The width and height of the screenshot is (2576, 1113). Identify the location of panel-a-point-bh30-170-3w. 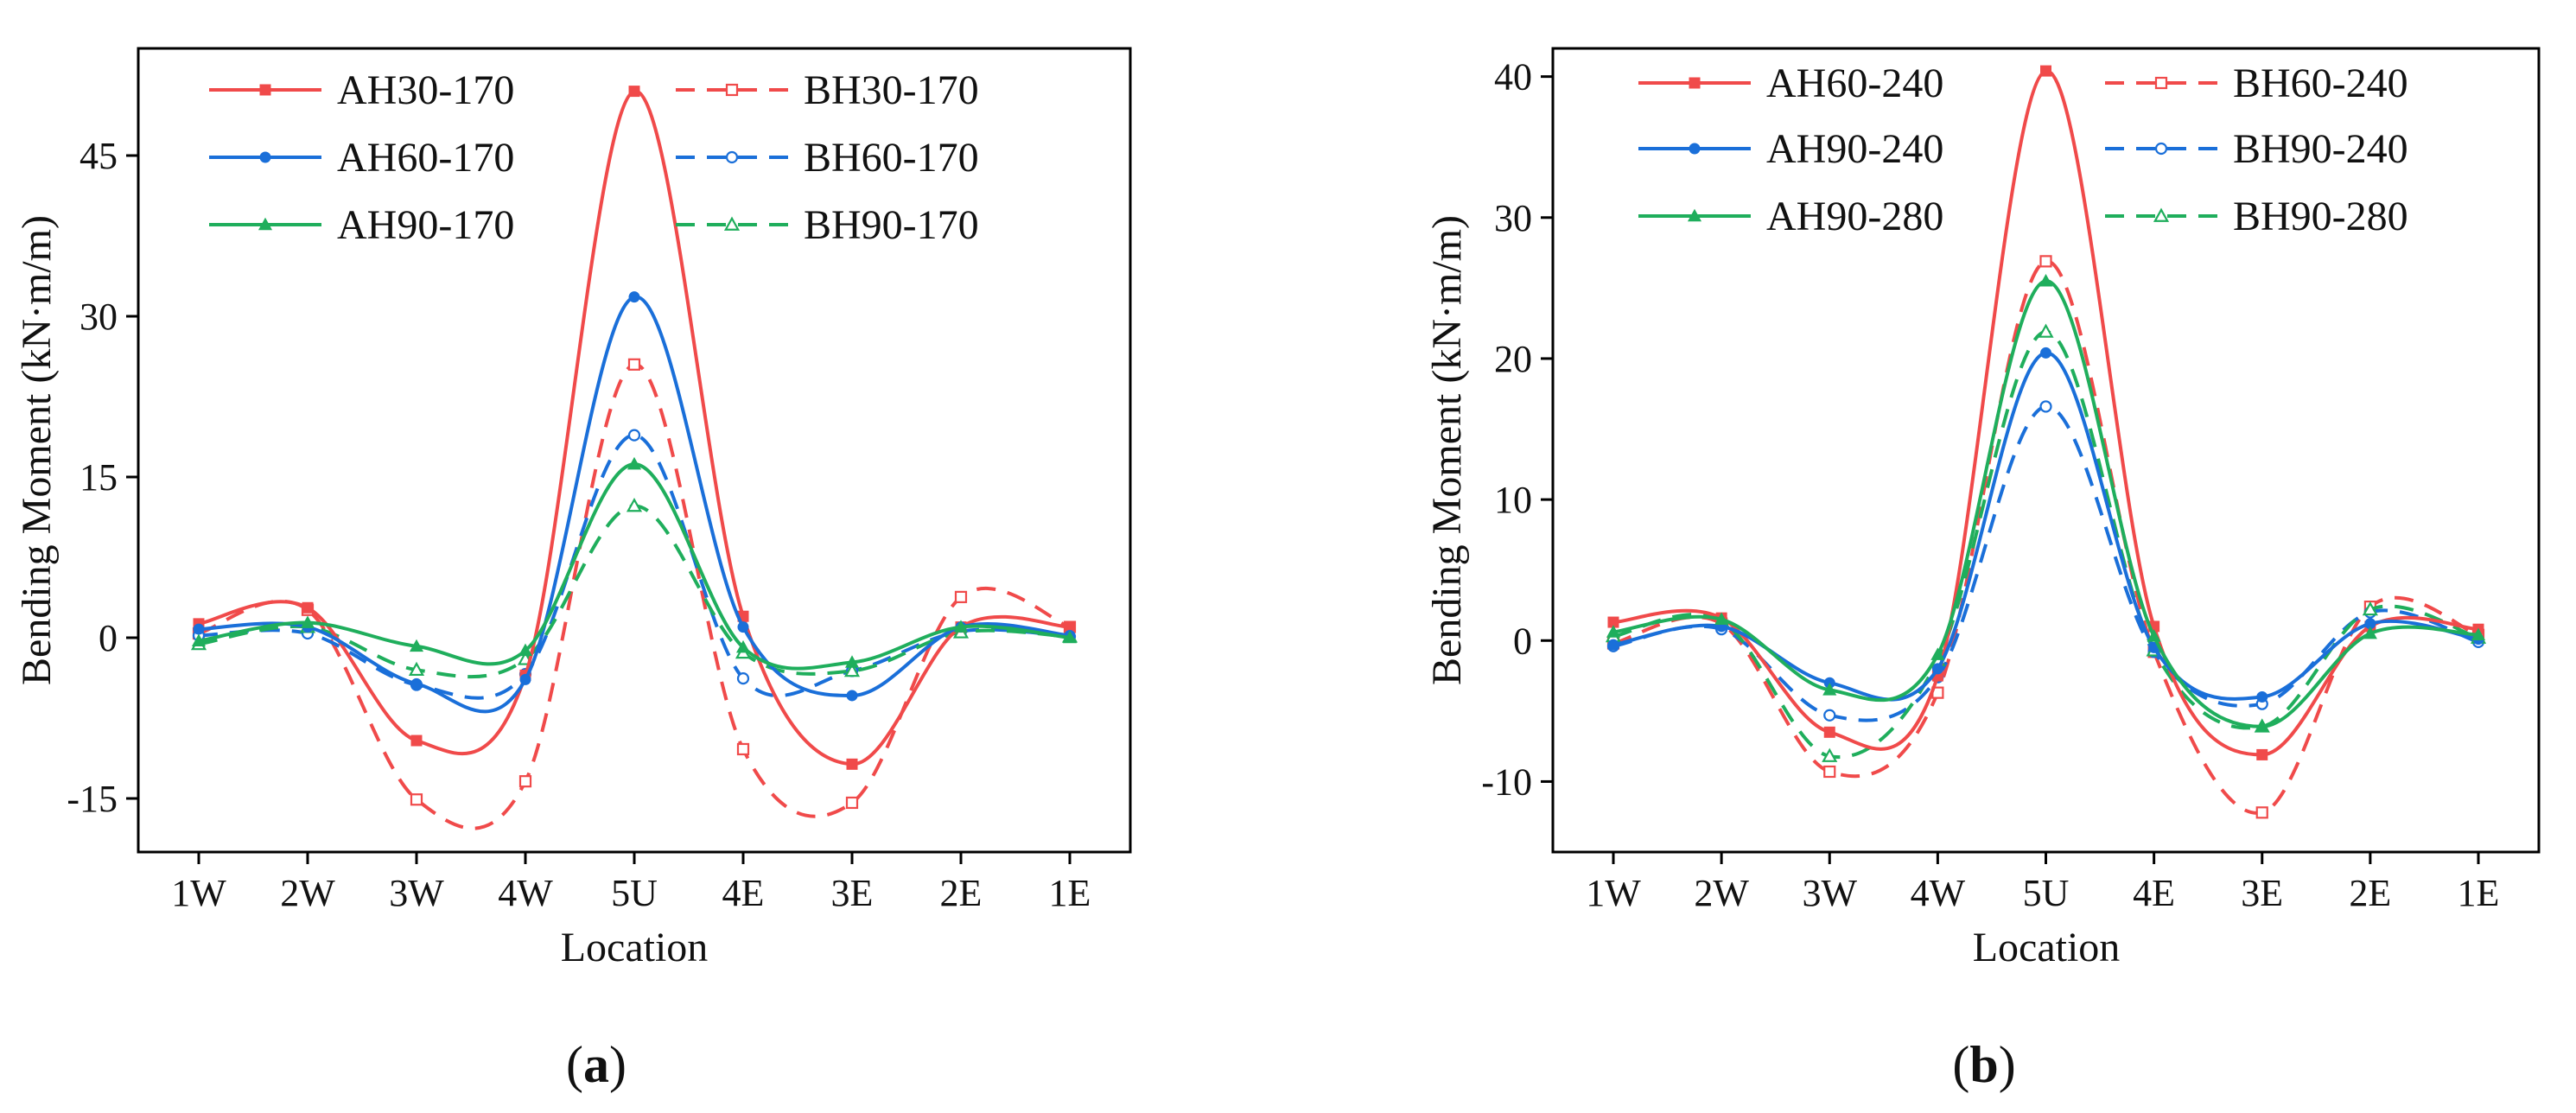
(417, 799).